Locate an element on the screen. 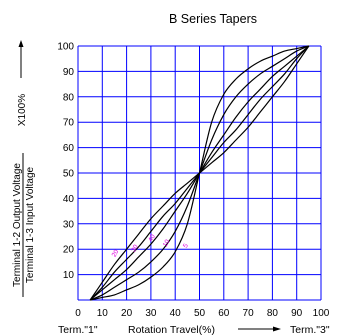  y-multiplier-label: X100% is located at coordinates (22, 110).